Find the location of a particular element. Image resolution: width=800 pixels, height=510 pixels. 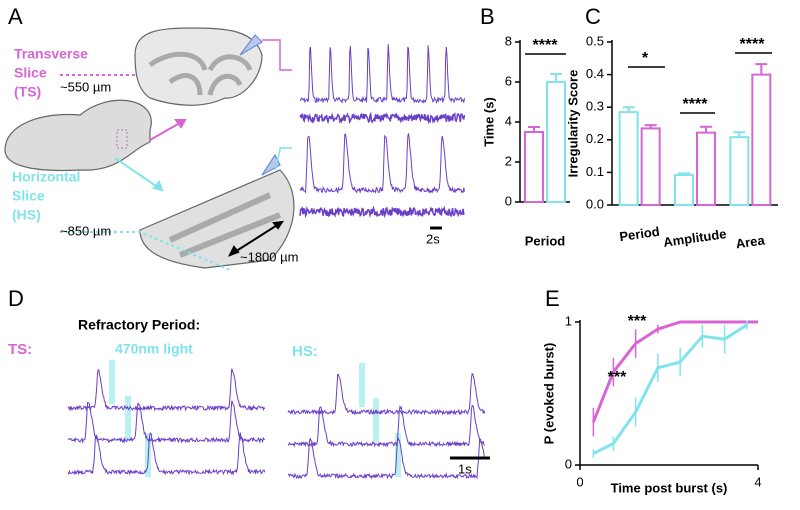

y-tick-label: 0.4 is located at coordinates (595, 73).